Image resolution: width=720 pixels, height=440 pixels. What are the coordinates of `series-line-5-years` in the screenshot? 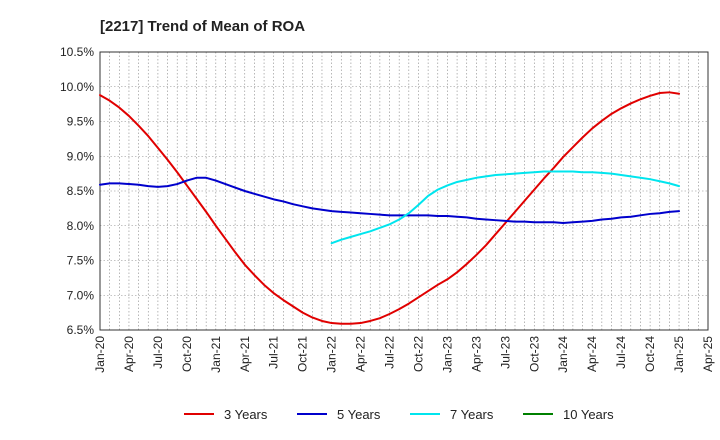 It's located at (390, 200).